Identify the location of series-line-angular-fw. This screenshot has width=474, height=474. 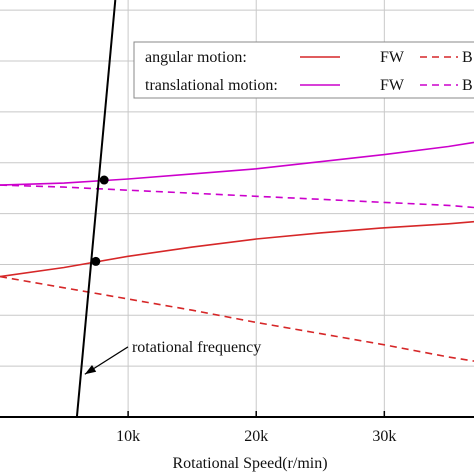
(237, 249).